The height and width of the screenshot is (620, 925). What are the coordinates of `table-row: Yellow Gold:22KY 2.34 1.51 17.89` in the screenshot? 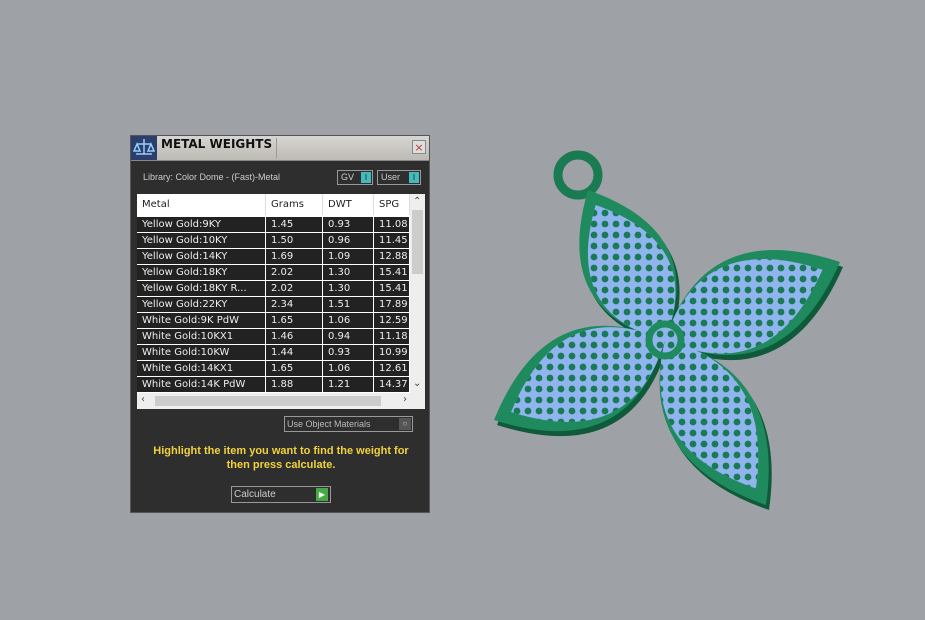 It's located at (273, 305).